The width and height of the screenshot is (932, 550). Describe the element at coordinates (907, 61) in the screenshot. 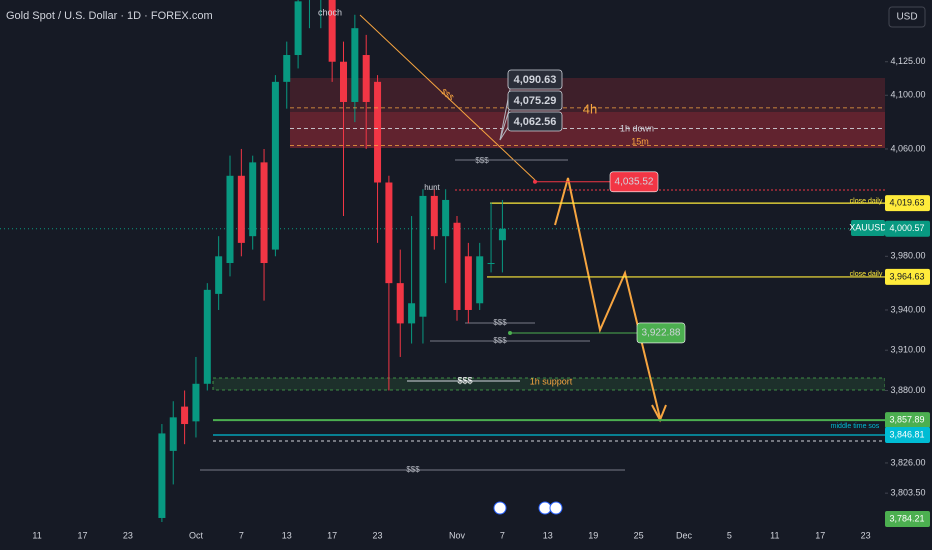

I see `y-tick-label: 4,125.00` at that location.